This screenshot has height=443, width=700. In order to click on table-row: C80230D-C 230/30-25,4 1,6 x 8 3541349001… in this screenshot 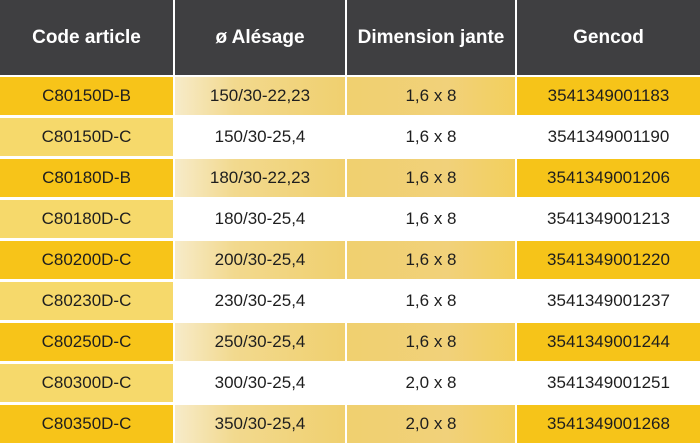, I will do `click(350, 301)`.